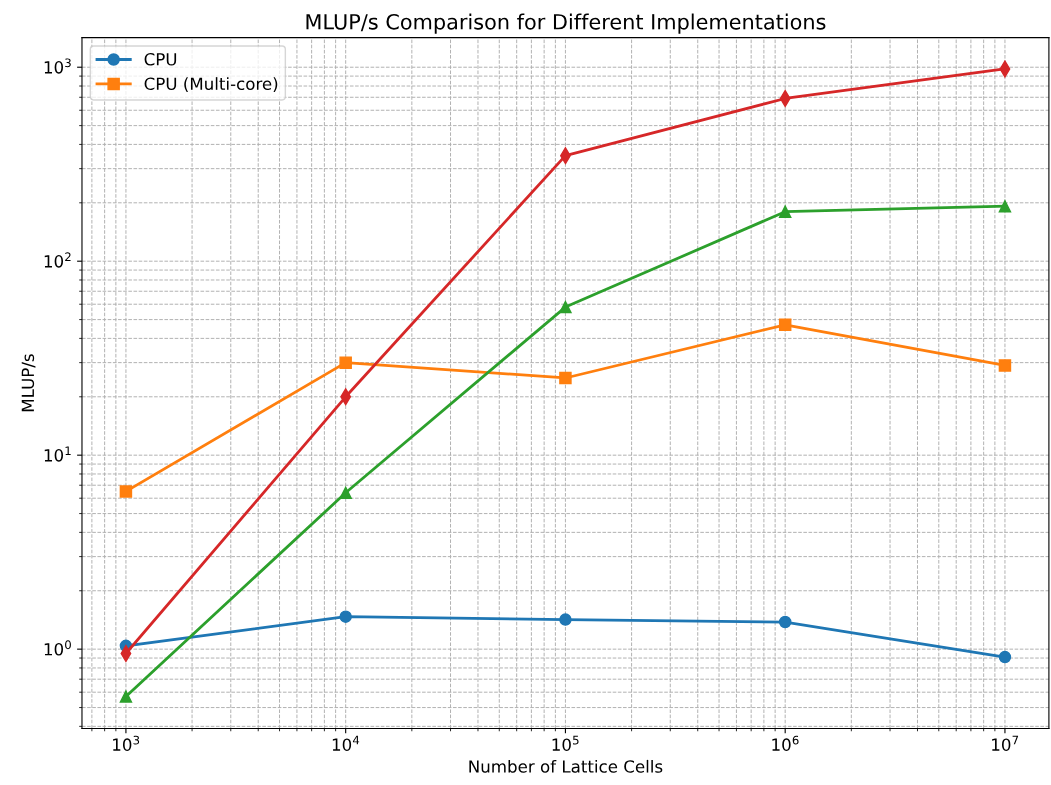 This screenshot has width=1051, height=785. I want to click on chart-title: MLUP/s Comparison for Different Implementations, so click(566, 23).